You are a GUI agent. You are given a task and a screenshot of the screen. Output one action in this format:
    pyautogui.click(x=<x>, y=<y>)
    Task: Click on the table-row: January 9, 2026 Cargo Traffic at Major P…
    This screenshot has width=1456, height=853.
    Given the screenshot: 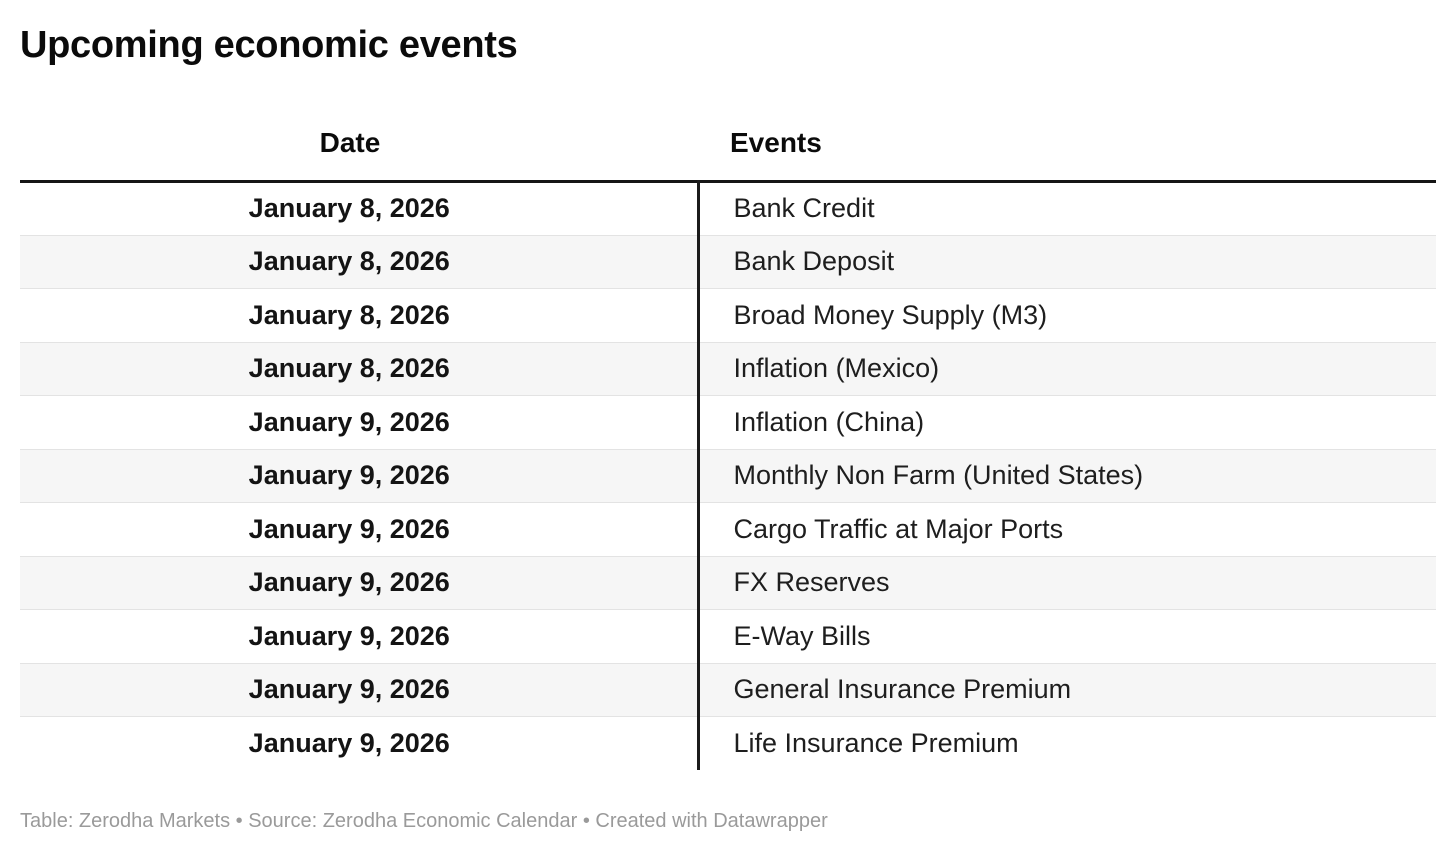 What is the action you would take?
    pyautogui.click(x=728, y=529)
    